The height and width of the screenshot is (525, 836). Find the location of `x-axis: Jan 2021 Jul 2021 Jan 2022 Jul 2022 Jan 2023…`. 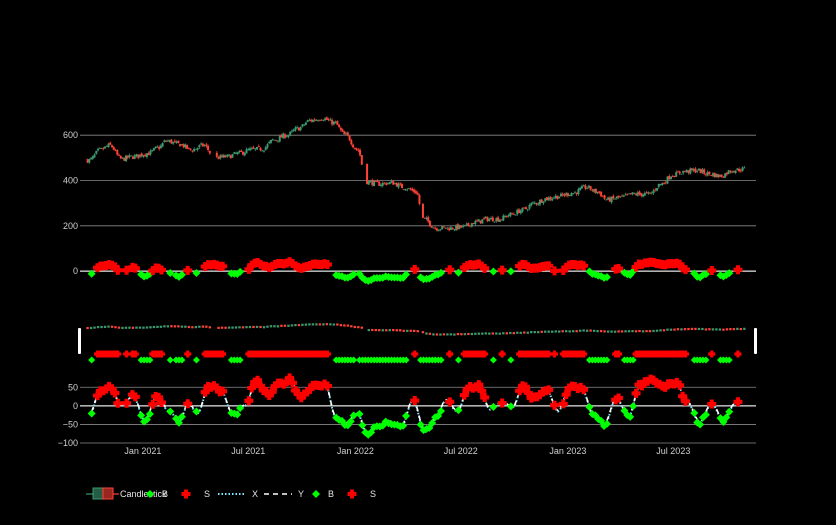

x-axis: Jan 2021 Jul 2021 Jan 2022 Jul 2022 Jan 2023… is located at coordinates (407, 451).